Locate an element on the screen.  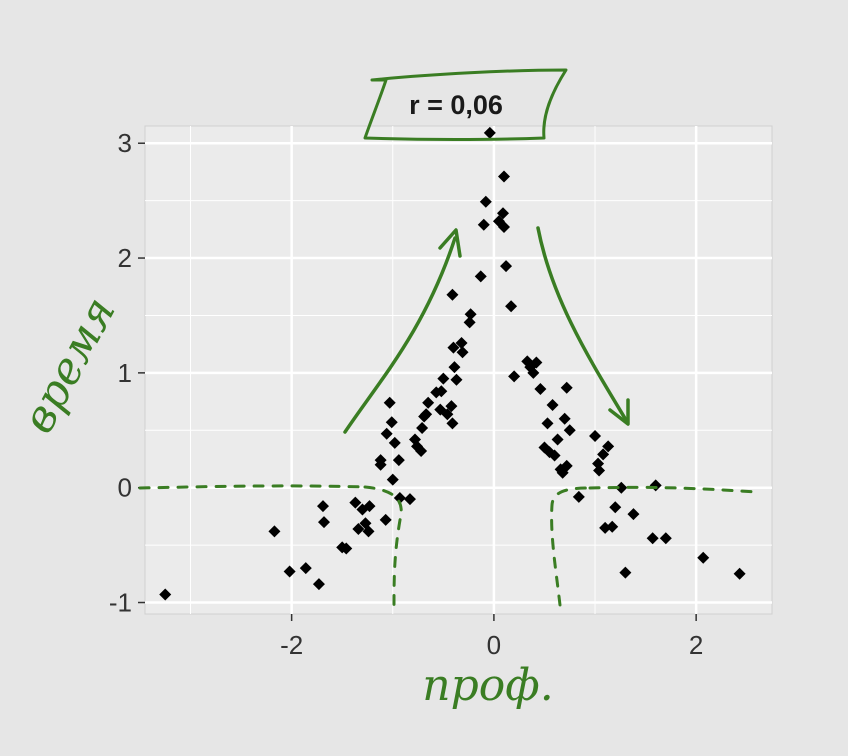
y-tick-label: 0 is located at coordinates (125, 488).